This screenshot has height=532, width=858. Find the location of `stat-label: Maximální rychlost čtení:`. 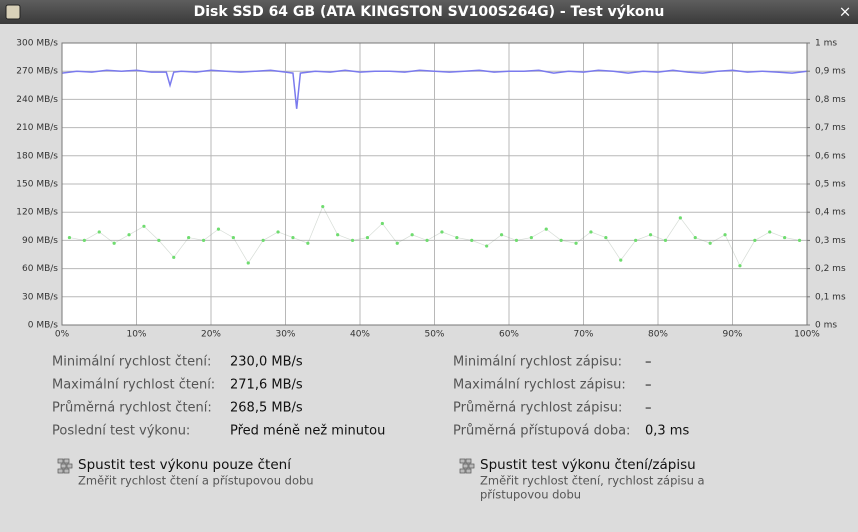

stat-label: Maximální rychlost čtení: is located at coordinates (133, 385).